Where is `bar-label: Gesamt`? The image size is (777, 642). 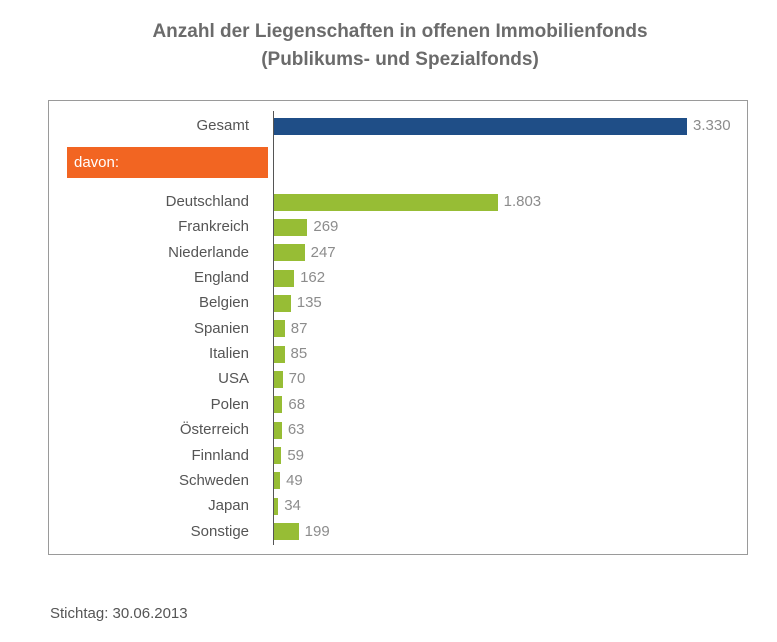 bar-label: Gesamt is located at coordinates (222, 125).